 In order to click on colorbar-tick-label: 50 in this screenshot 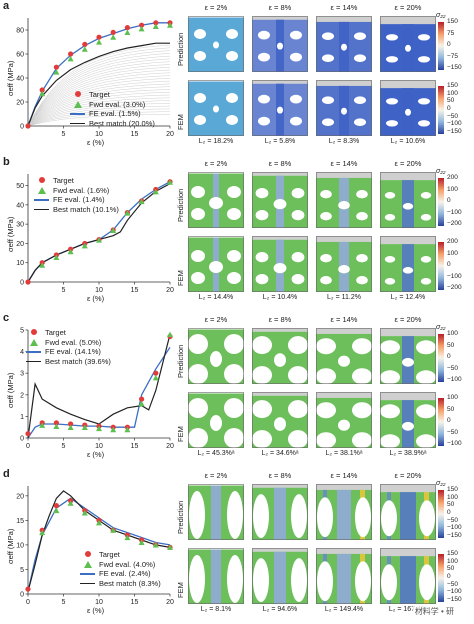, I will do `click(451, 505)`.